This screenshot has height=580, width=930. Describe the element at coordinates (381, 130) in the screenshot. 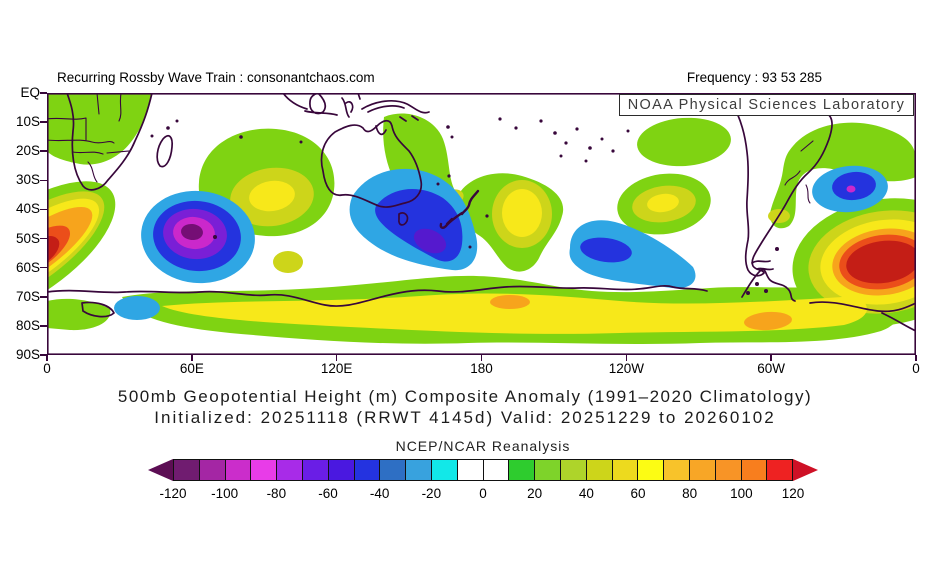

I see `gulf-of-carpentaria` at that location.